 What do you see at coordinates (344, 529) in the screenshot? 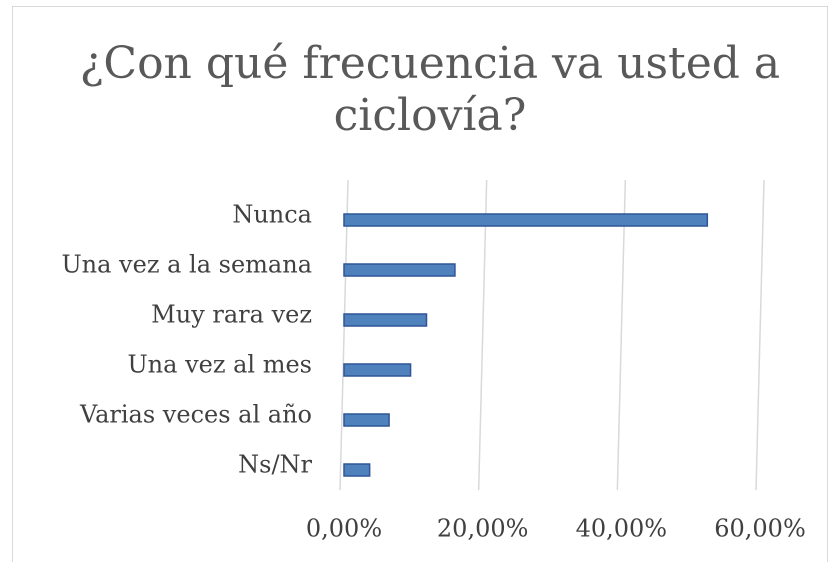
I see `x-tick-label: 0,00%` at bounding box center [344, 529].